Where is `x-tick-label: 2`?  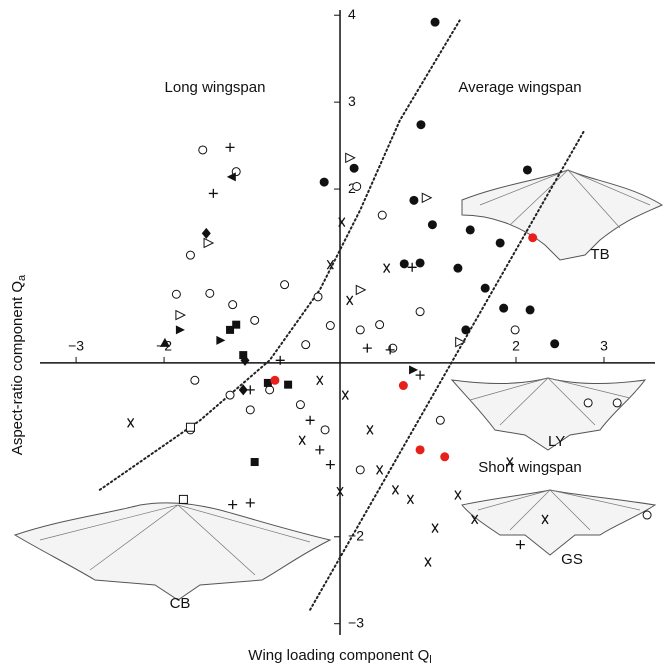
x-tick-label: 2 is located at coordinates (516, 346).